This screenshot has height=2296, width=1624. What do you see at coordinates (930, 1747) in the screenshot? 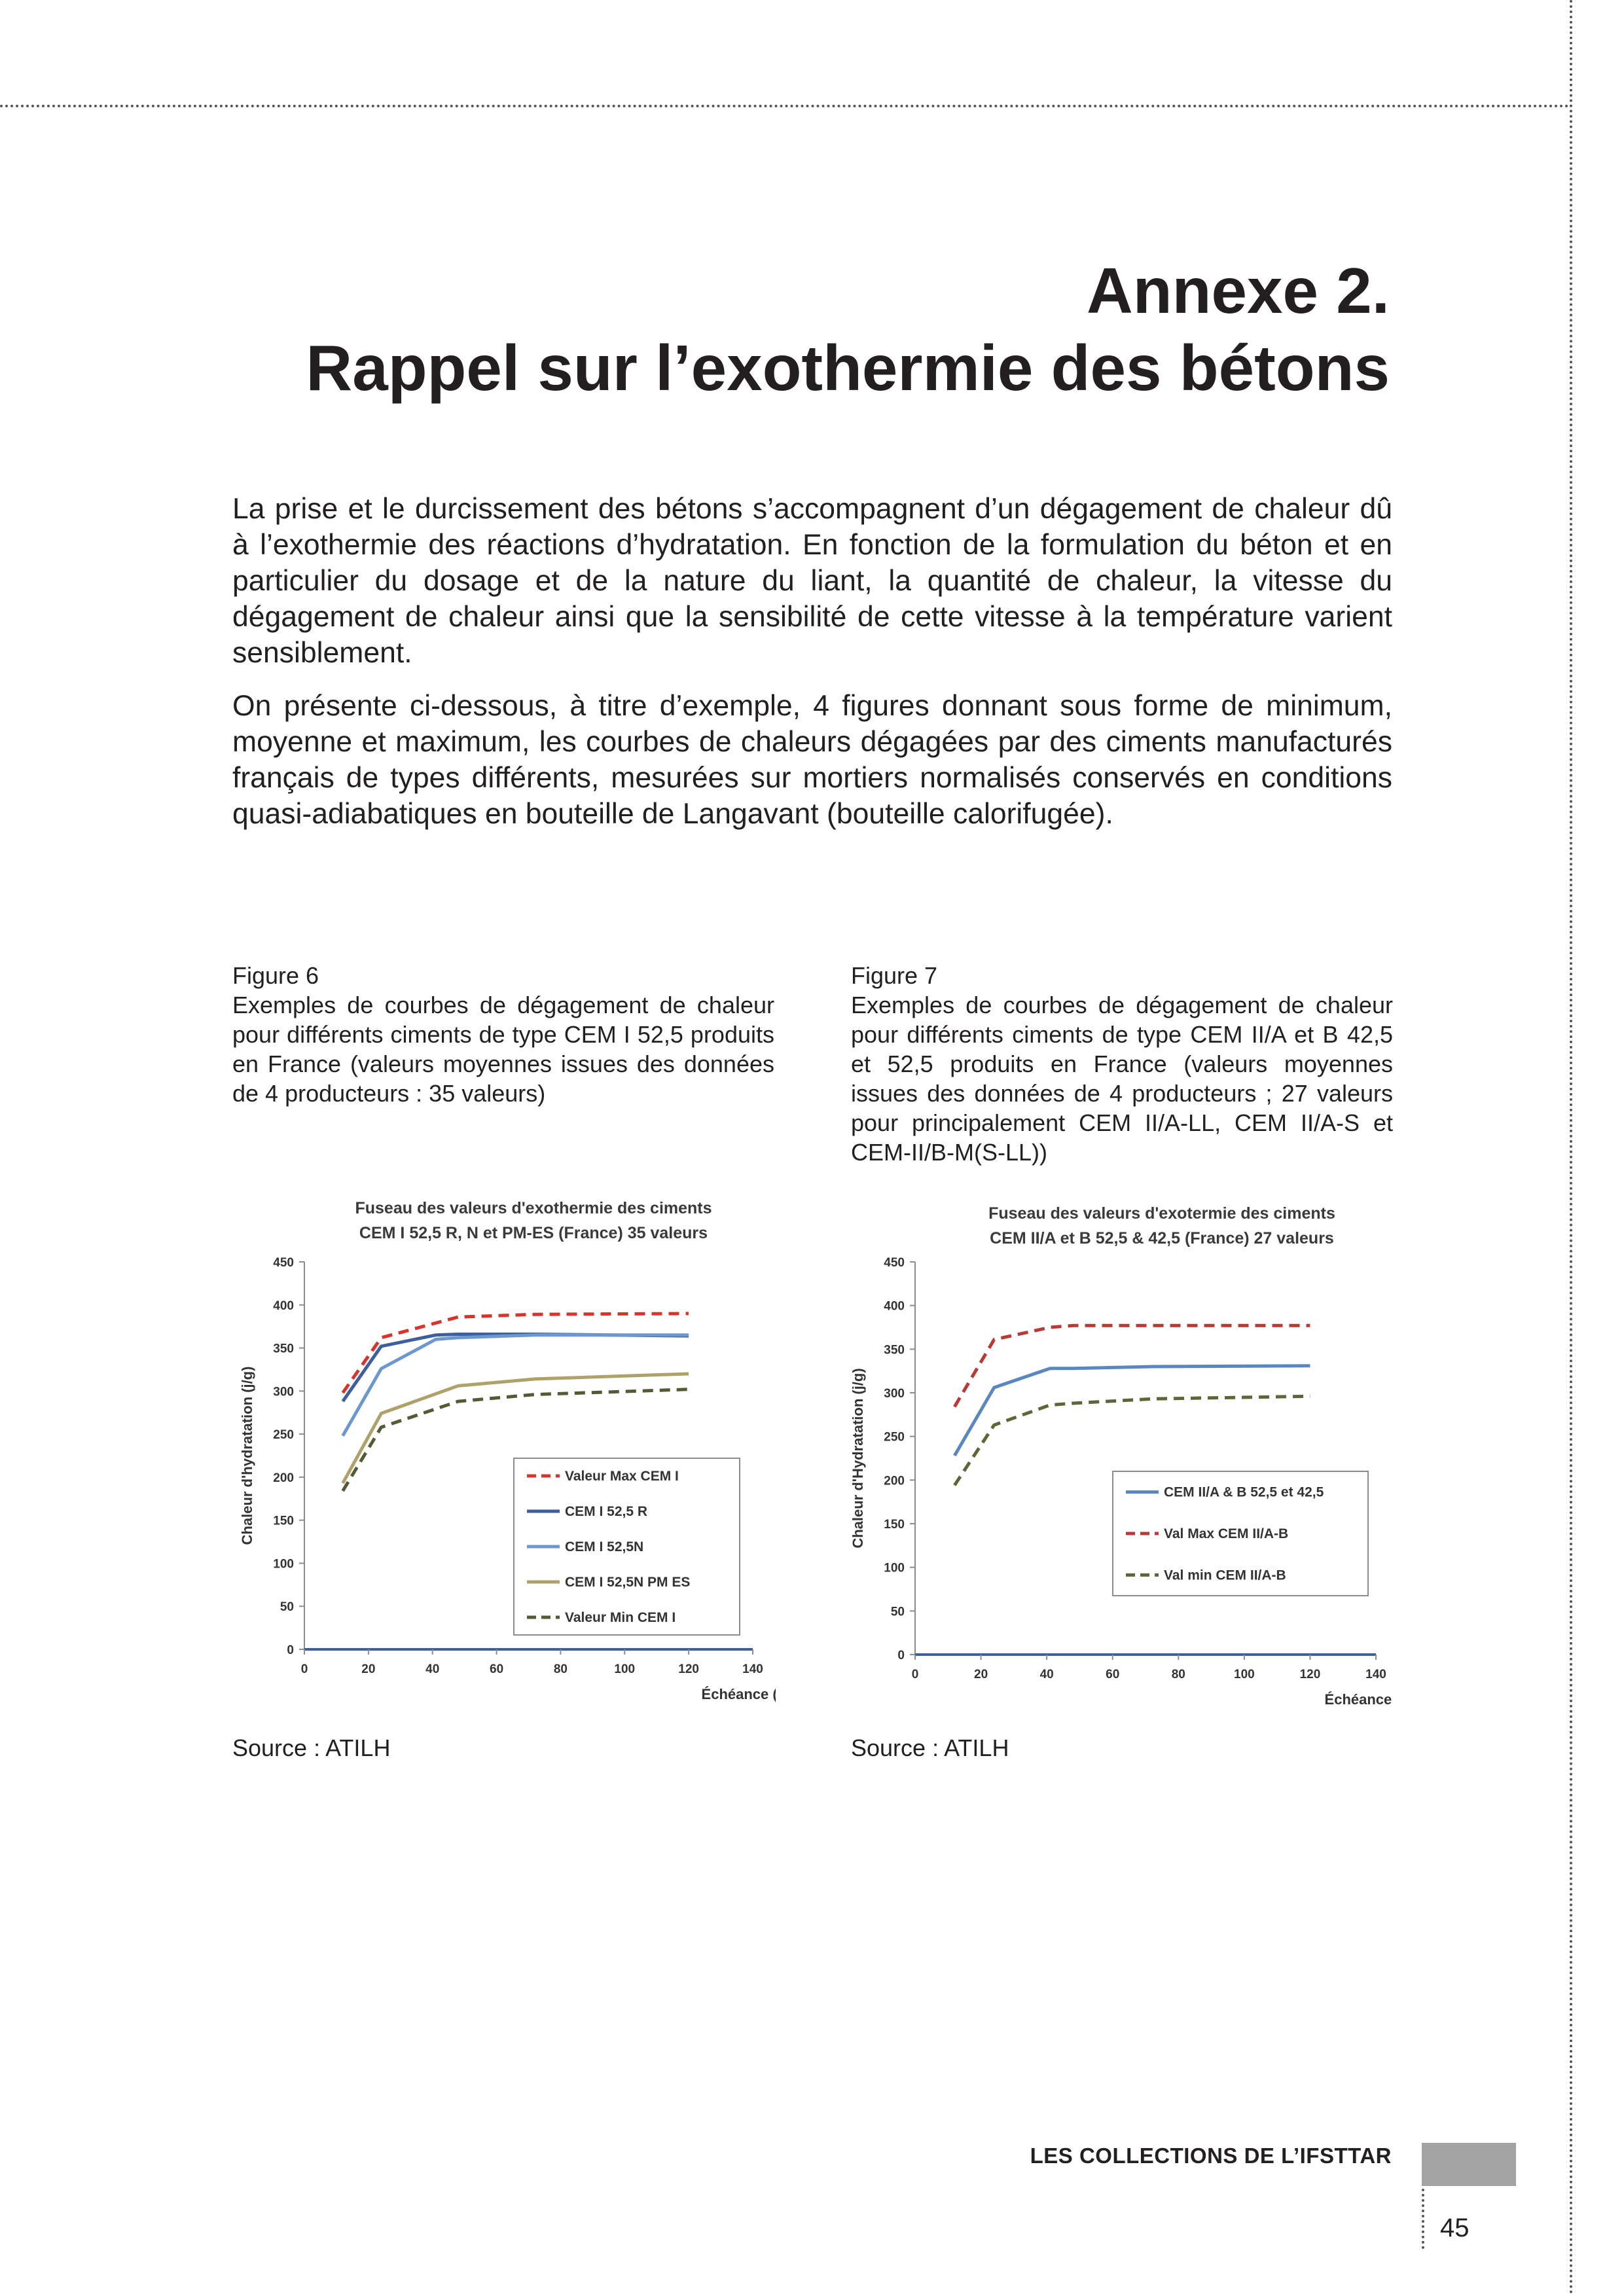
I see `figure-7-source: Source : ATILH` at bounding box center [930, 1747].